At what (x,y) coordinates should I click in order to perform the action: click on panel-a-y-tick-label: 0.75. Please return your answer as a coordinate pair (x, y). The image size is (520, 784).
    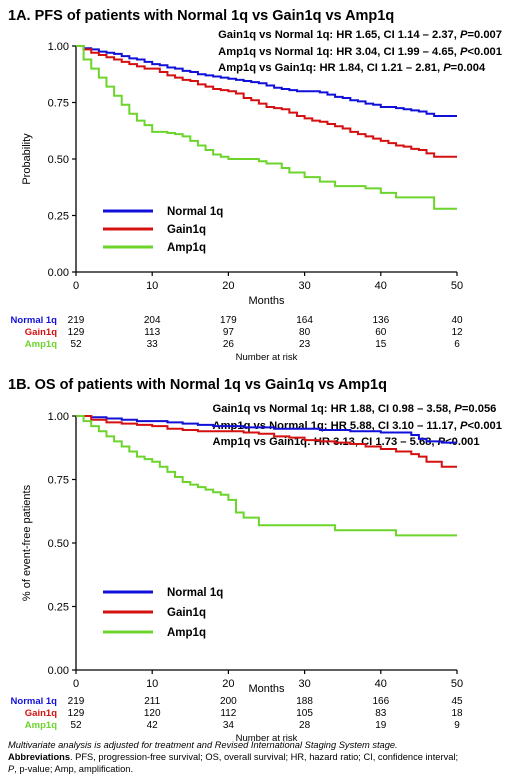
    Looking at the image, I should click on (58, 104).